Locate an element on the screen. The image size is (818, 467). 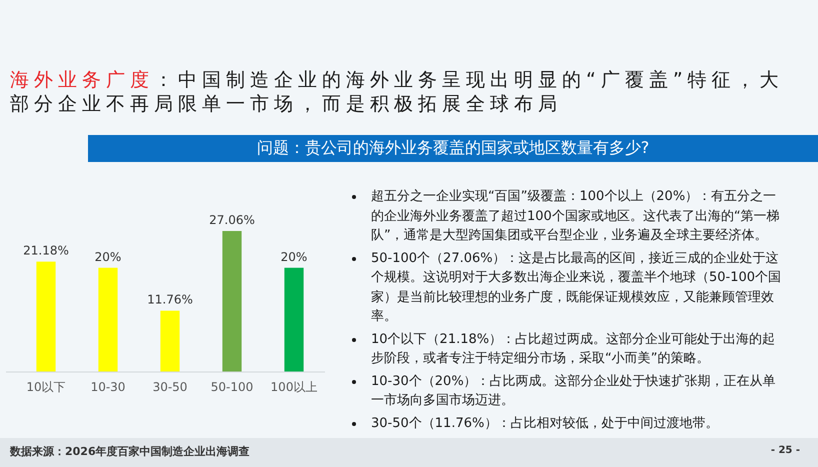
text: 10-30个（20%）：占比两成。这部分企业处于快速扩张期，正在从单一市场向多国市场迈进。 is located at coordinates (573, 391).